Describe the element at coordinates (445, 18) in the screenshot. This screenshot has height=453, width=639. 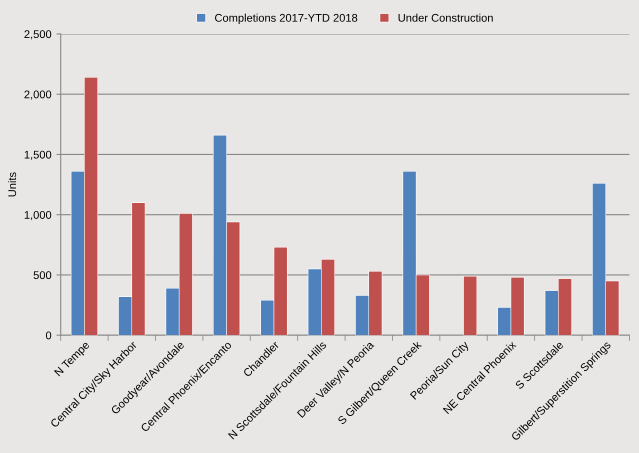
I see `legend-label: Under Construction` at that location.